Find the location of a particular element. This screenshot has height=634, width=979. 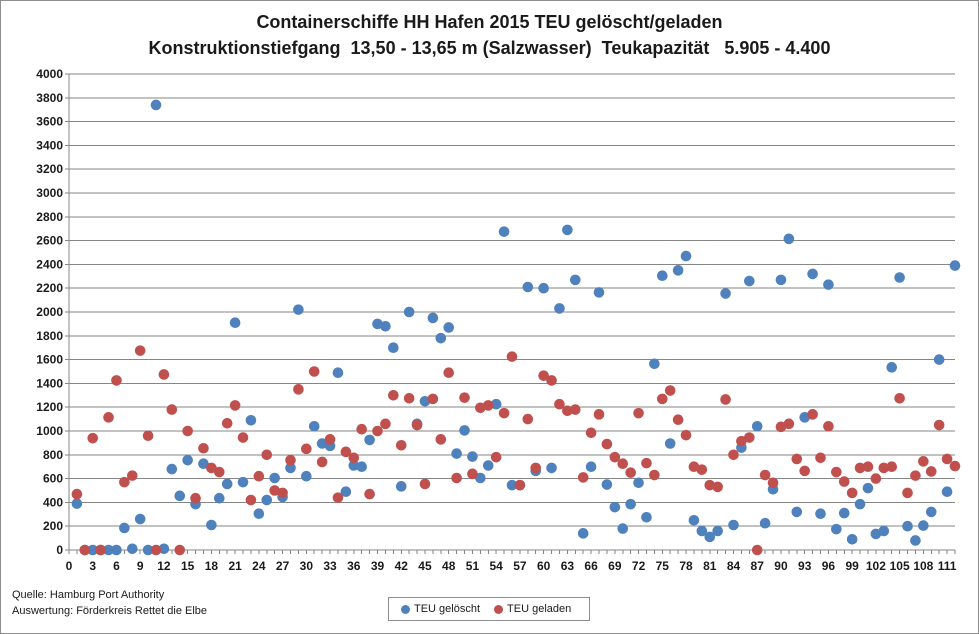

x-tick-label: 72 is located at coordinates (639, 566).